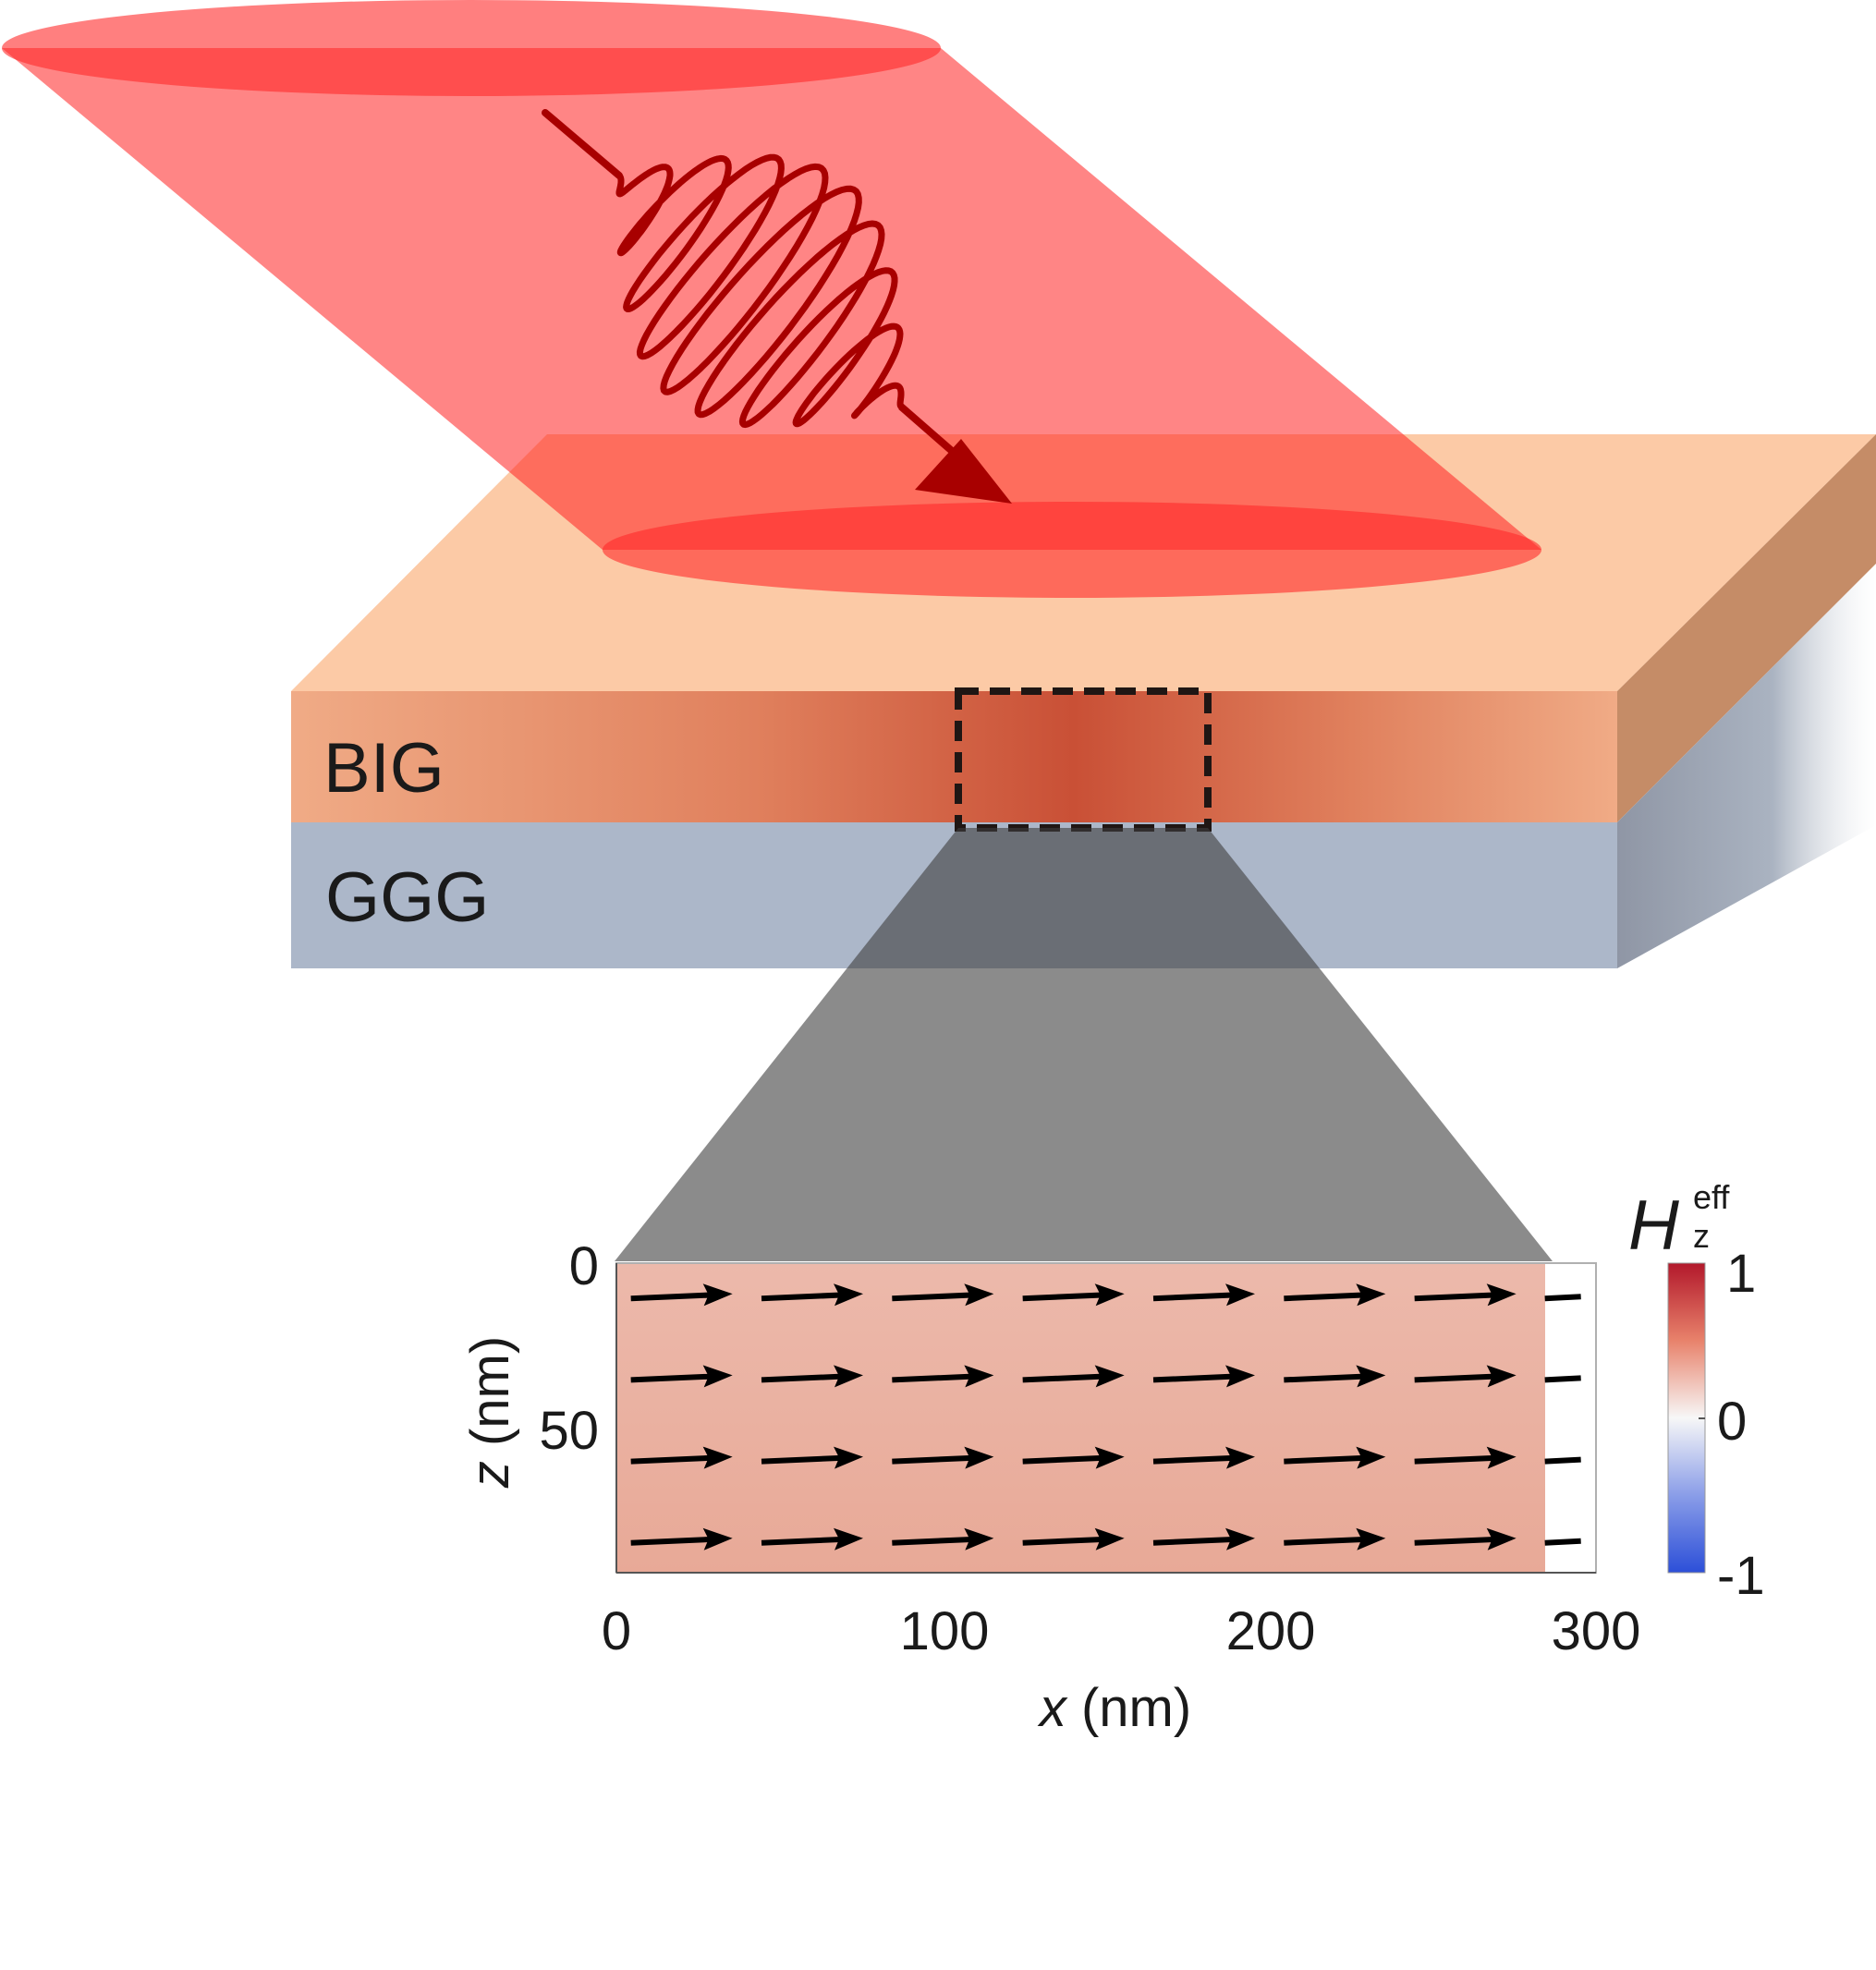  What do you see at coordinates (1072, 550) in the screenshot?
I see `pulse-spot-ellipse` at bounding box center [1072, 550].